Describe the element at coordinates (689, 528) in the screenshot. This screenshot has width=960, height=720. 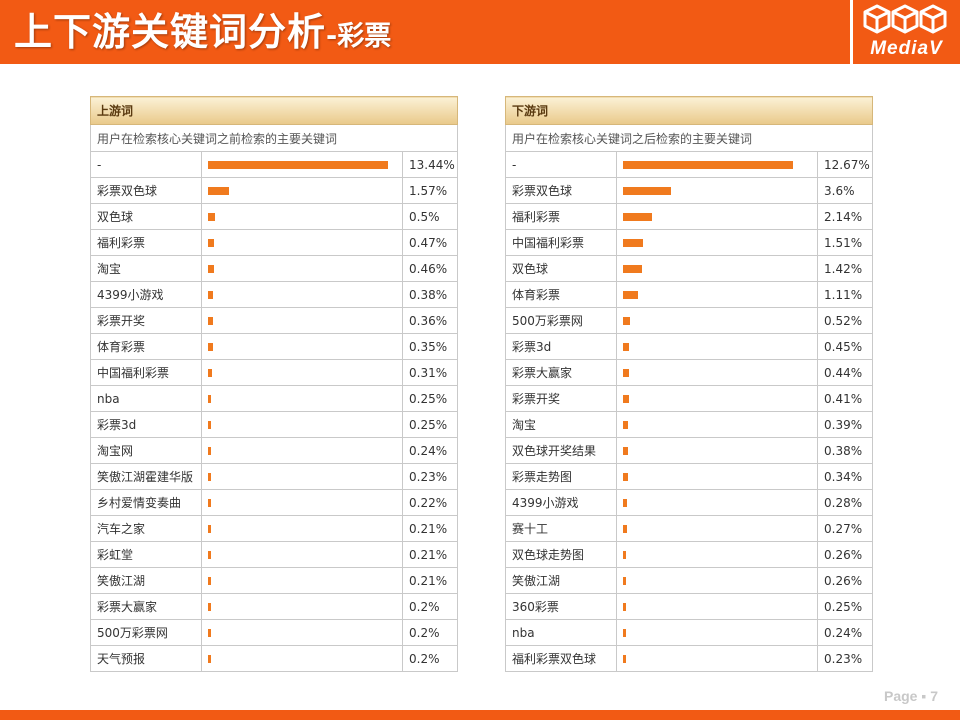
I see `table-row: 赛十工 0.27%` at that location.